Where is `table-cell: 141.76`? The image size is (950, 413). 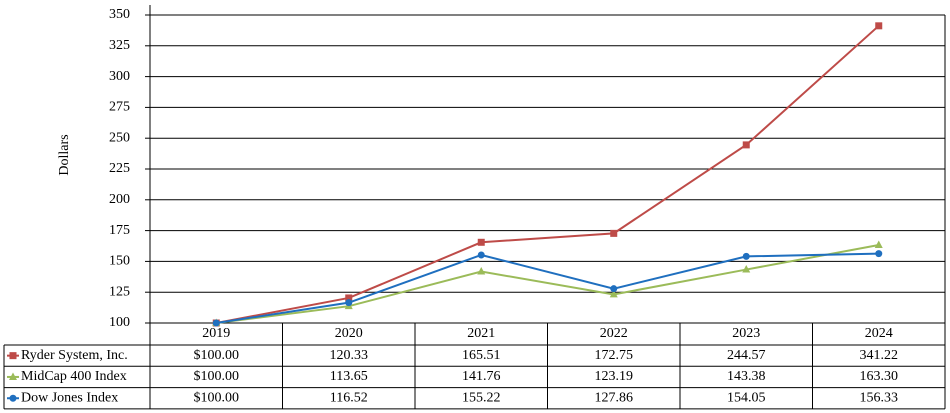 table-cell: 141.76 is located at coordinates (481, 376).